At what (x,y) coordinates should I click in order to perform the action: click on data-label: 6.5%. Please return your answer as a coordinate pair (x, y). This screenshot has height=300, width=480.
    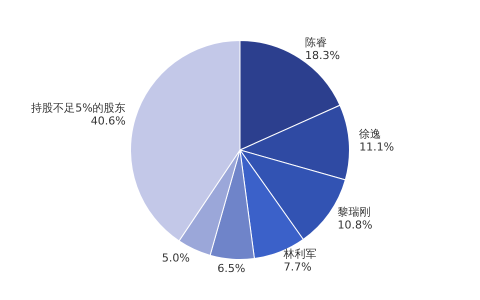
    Looking at the image, I should click on (231, 269).